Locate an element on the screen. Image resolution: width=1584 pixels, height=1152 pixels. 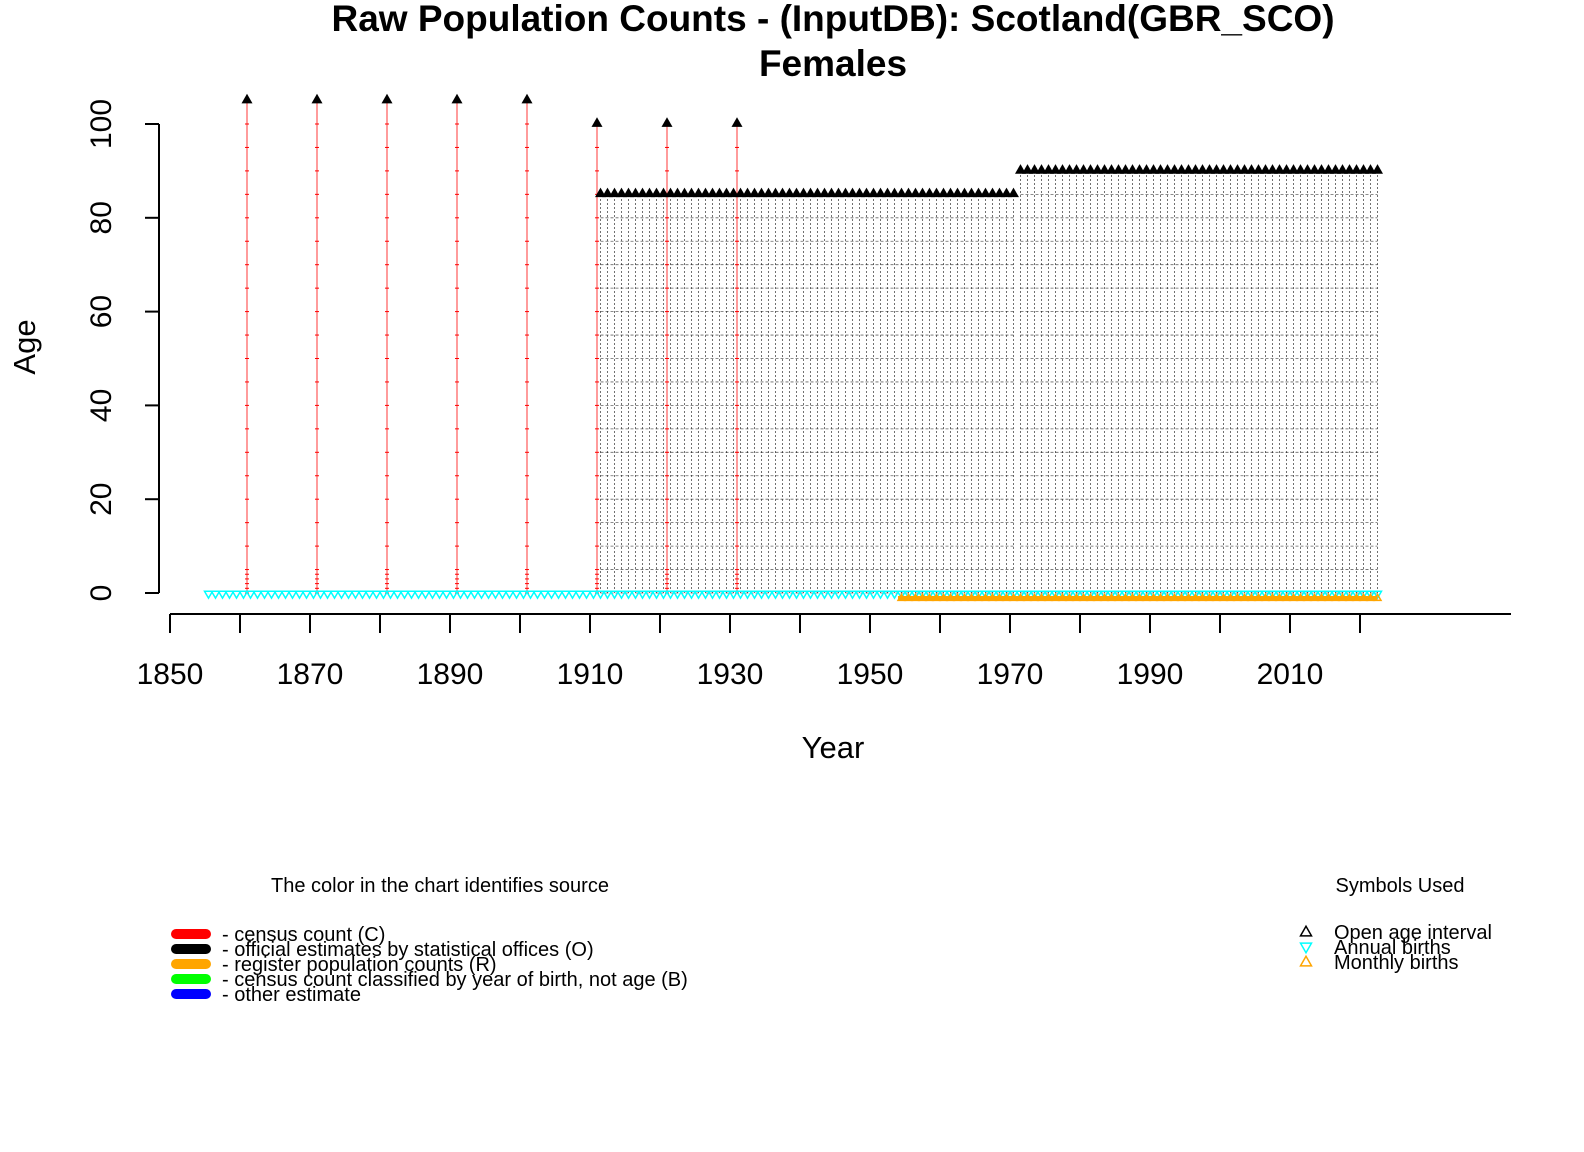
y-tick-label: 100 is located at coordinates (101, 124).